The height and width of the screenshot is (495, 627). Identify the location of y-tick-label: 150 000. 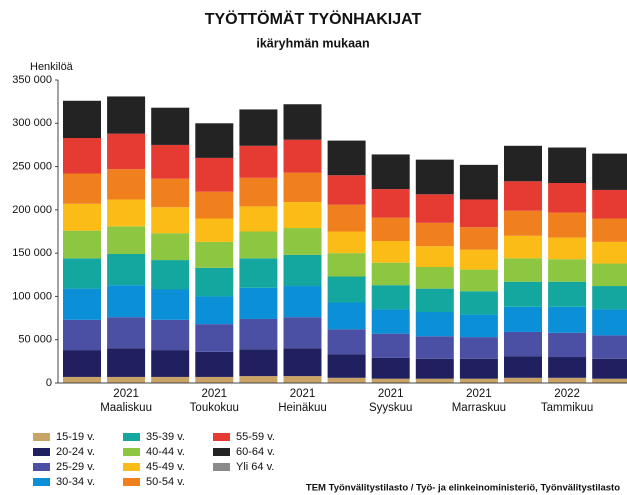
(32, 253).